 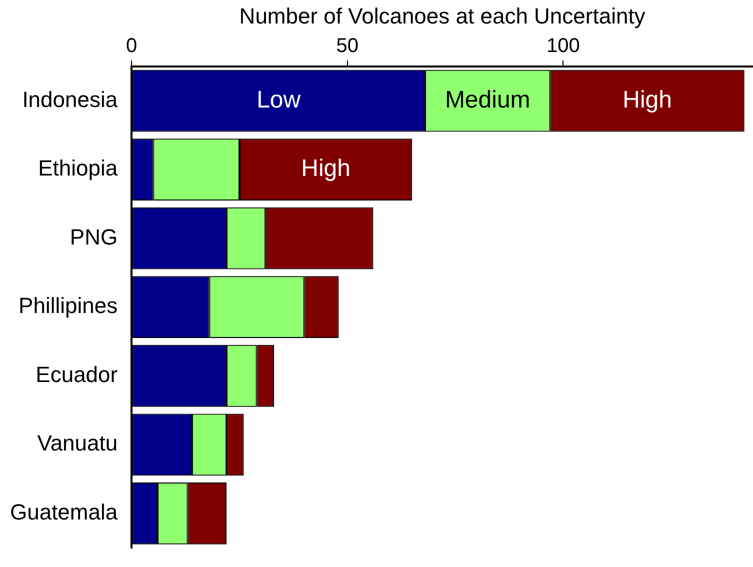 What do you see at coordinates (347, 45) in the screenshot?
I see `x-tick-label: 50` at bounding box center [347, 45].